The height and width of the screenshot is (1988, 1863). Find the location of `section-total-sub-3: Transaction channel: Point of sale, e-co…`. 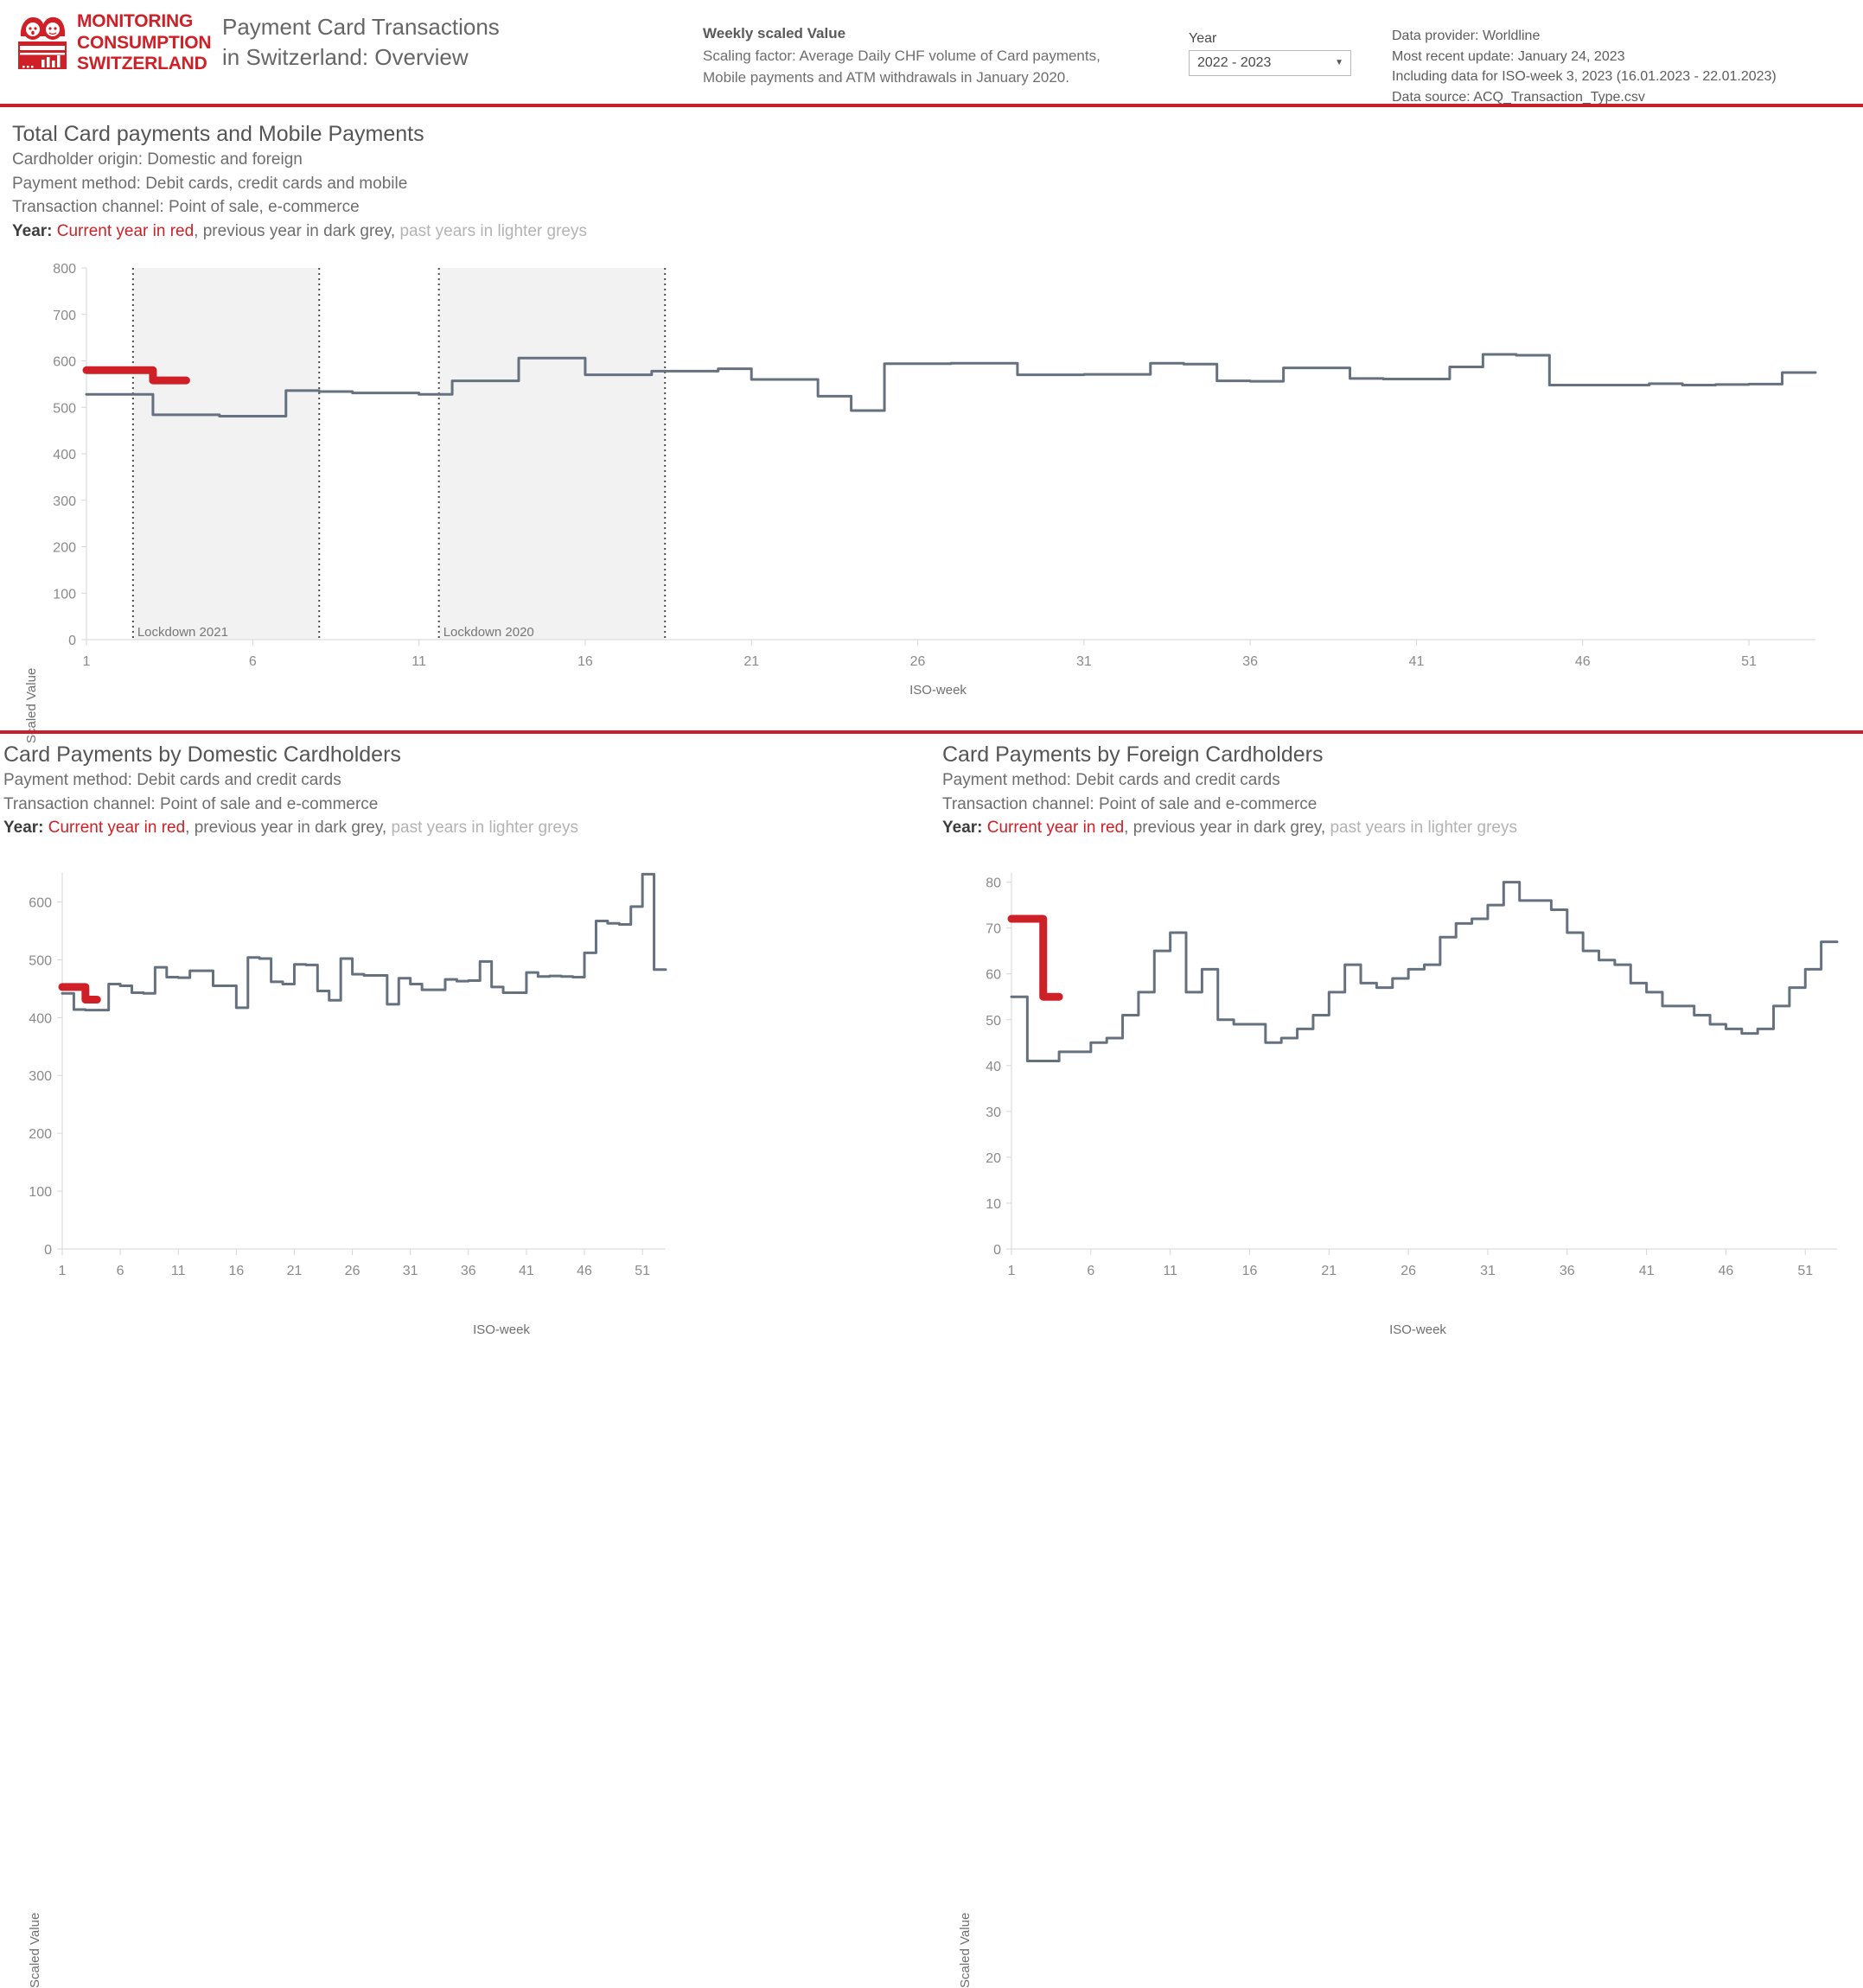

section-total-sub-3: Transaction channel: Point of sale, e-co… is located at coordinates (186, 207).